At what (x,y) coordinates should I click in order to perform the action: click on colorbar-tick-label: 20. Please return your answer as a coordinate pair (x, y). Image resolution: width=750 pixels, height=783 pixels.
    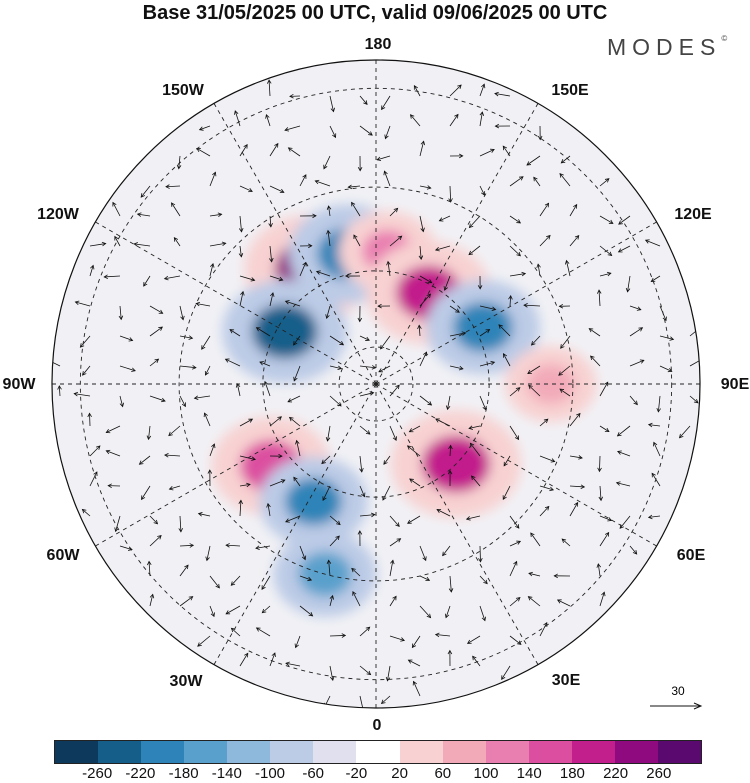
    Looking at the image, I should click on (399, 773).